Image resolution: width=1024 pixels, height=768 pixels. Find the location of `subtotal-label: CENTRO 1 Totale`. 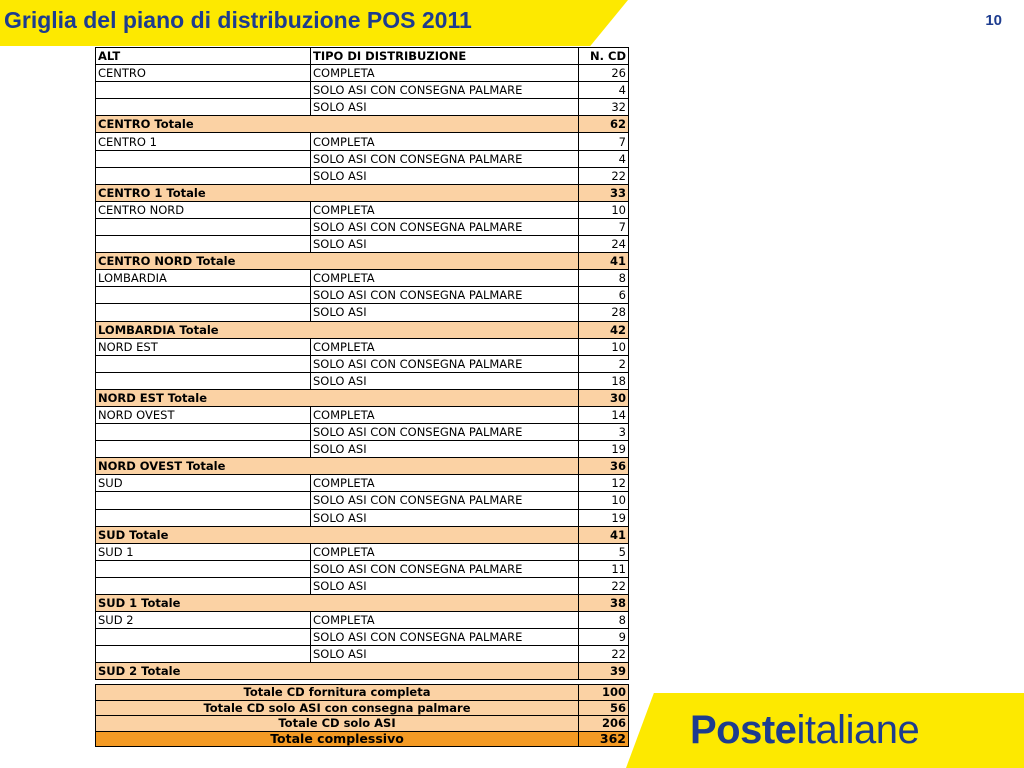

subtotal-label: CENTRO 1 Totale is located at coordinates (337, 192).